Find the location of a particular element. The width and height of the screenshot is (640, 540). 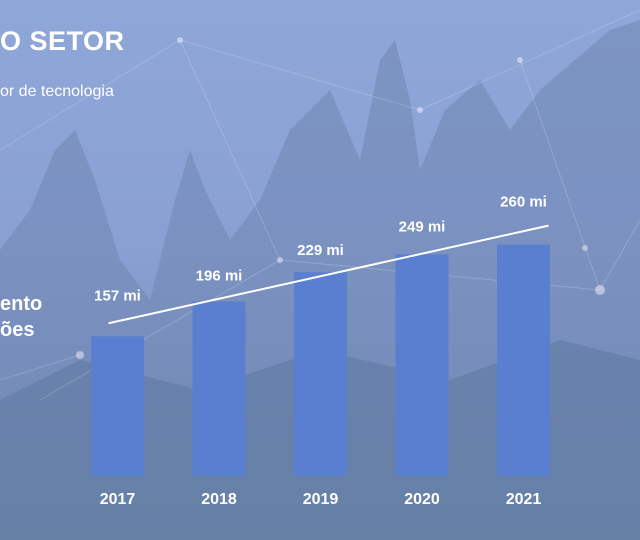

bar-2017 is located at coordinates (117, 406).